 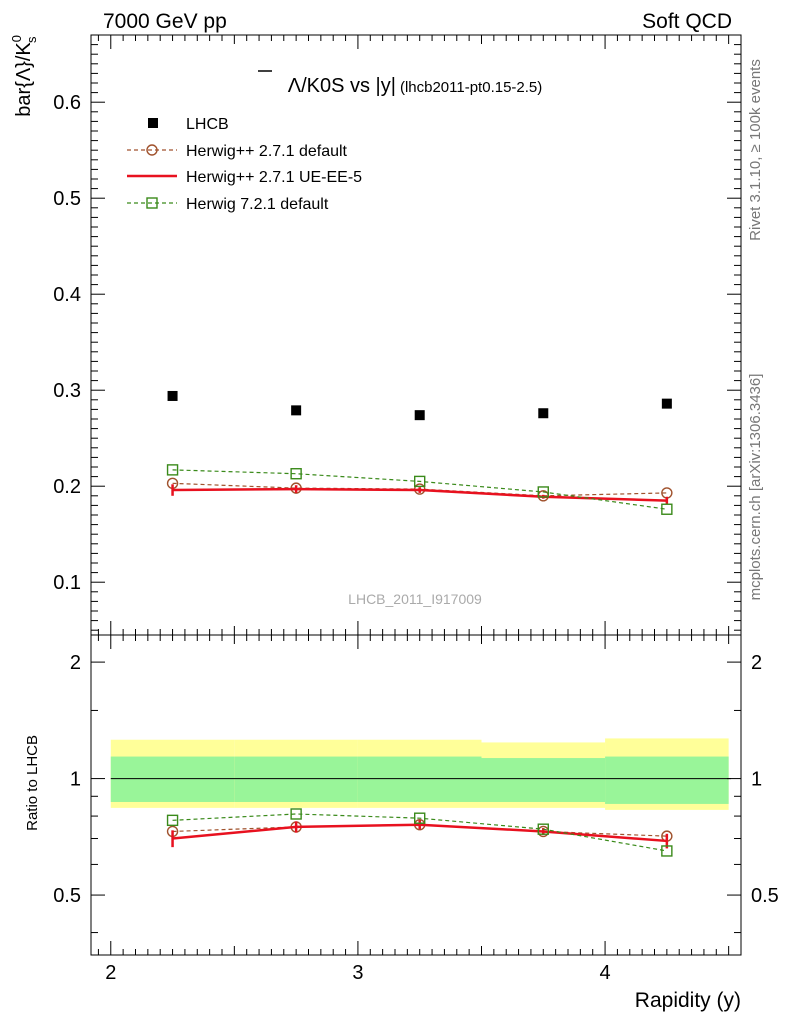 What do you see at coordinates (605, 973) in the screenshot?
I see `x-tick-label: 4` at bounding box center [605, 973].